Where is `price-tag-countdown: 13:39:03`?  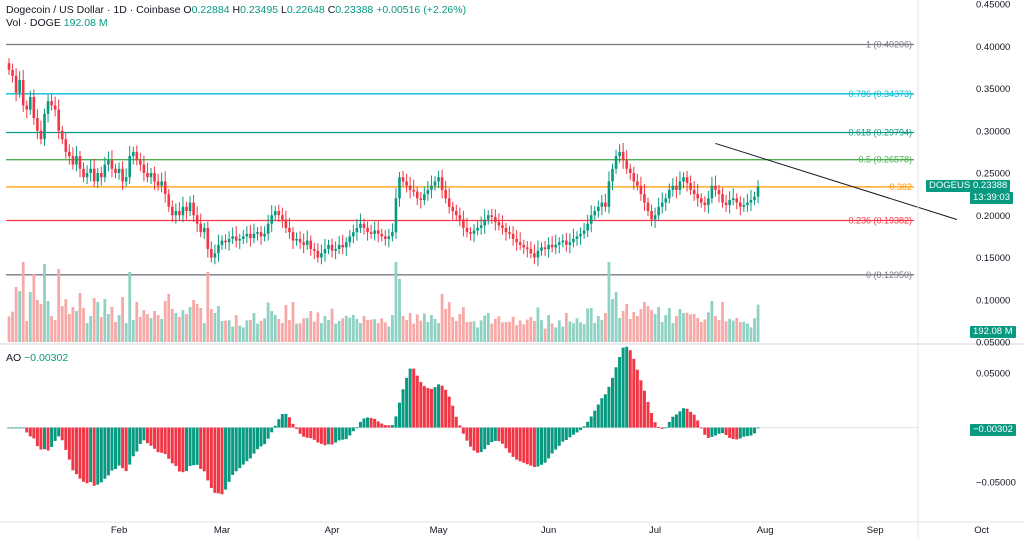 price-tag-countdown: 13:39:03 is located at coordinates (991, 198).